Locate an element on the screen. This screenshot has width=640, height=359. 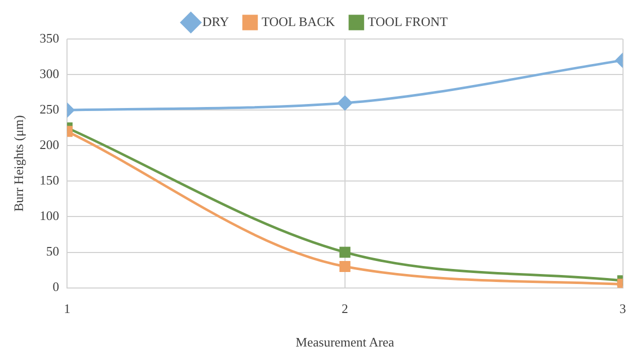
y-tick-label: 250 is located at coordinates (50, 109).